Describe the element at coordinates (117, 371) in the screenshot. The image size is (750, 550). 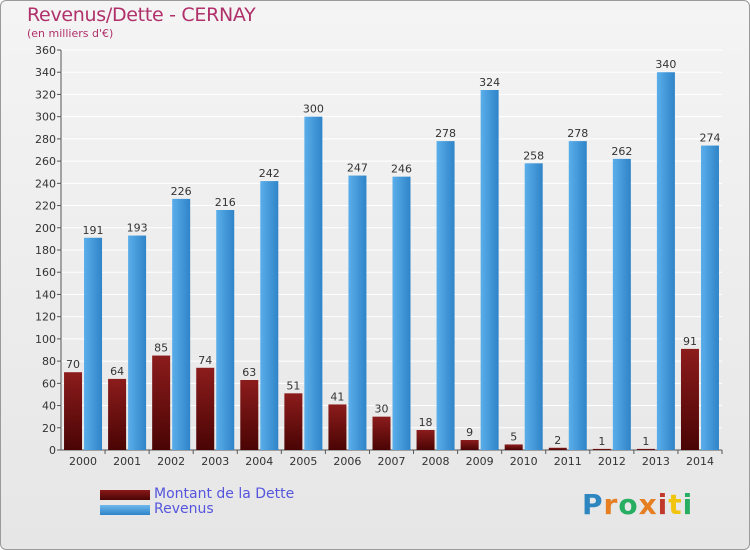
I see `debt-value-label: 64` at that location.